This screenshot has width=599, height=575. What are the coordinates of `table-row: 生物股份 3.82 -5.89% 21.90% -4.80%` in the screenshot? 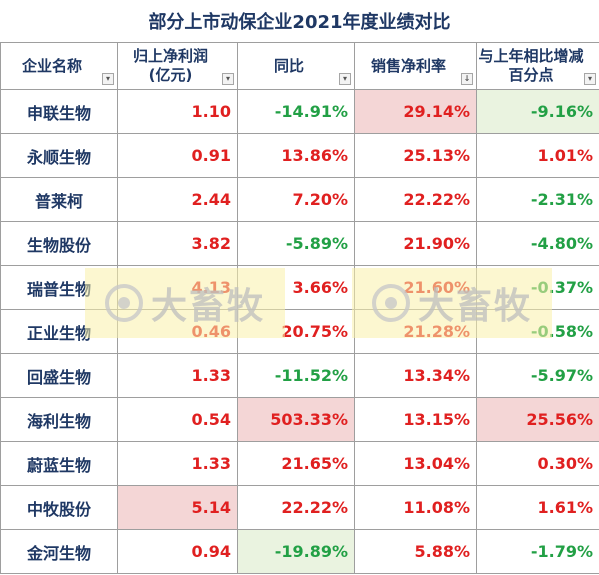 It's located at (299, 243).